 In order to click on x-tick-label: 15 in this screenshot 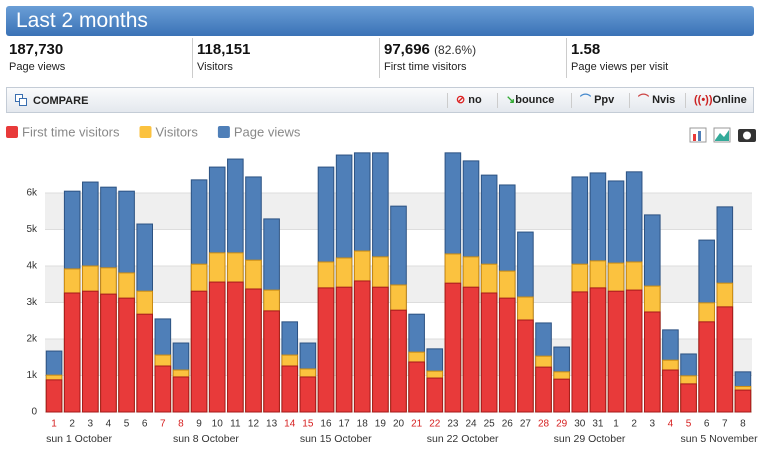, I will do `click(308, 424)`.